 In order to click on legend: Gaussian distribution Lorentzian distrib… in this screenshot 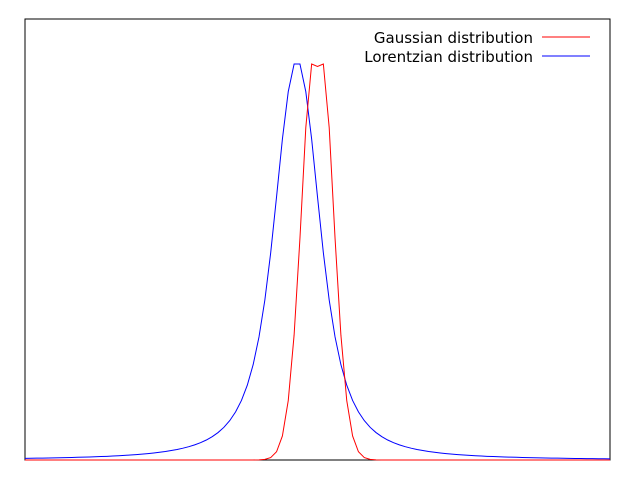, I will do `click(477, 47)`.